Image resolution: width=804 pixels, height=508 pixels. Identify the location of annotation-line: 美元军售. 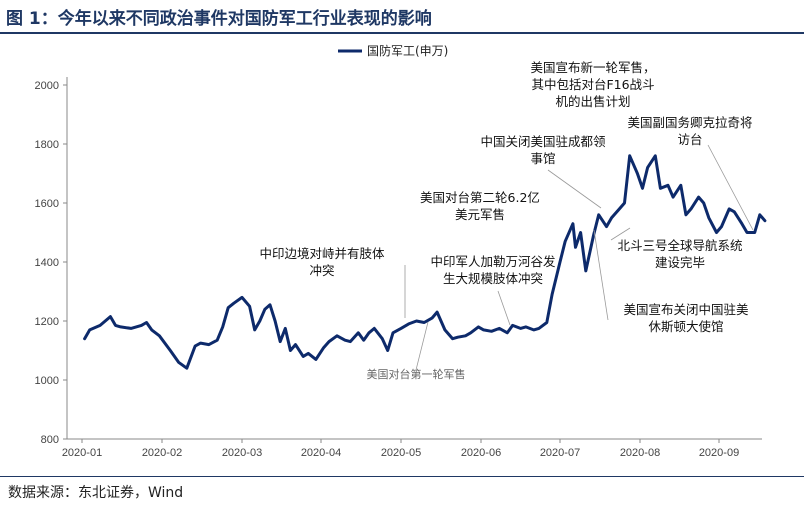
(480, 214).